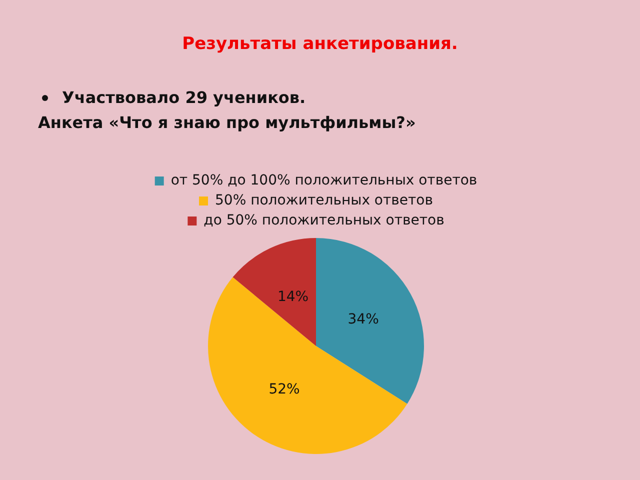 This screenshot has width=640, height=480. Describe the element at coordinates (324, 220) in the screenshot. I see `legend-label: до 50% положительных ответов` at that location.